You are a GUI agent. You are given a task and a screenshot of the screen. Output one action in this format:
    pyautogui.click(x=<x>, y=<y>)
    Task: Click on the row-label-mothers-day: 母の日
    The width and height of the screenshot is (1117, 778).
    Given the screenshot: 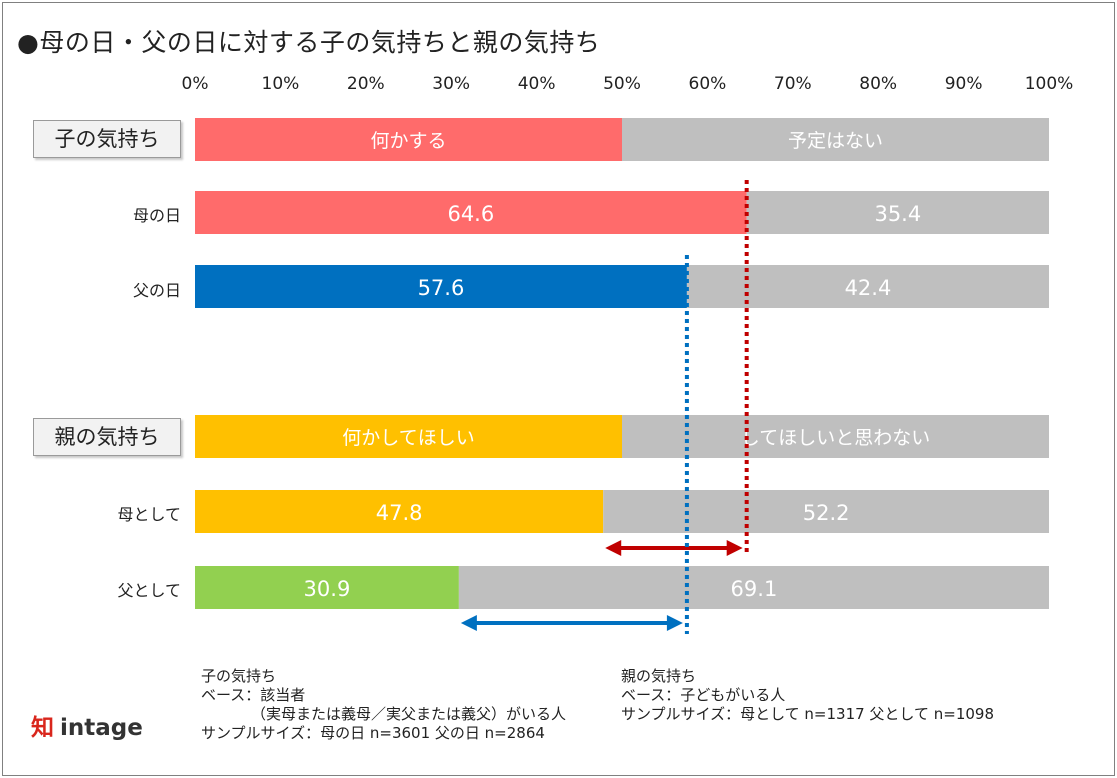 What is the action you would take?
    pyautogui.click(x=156, y=215)
    